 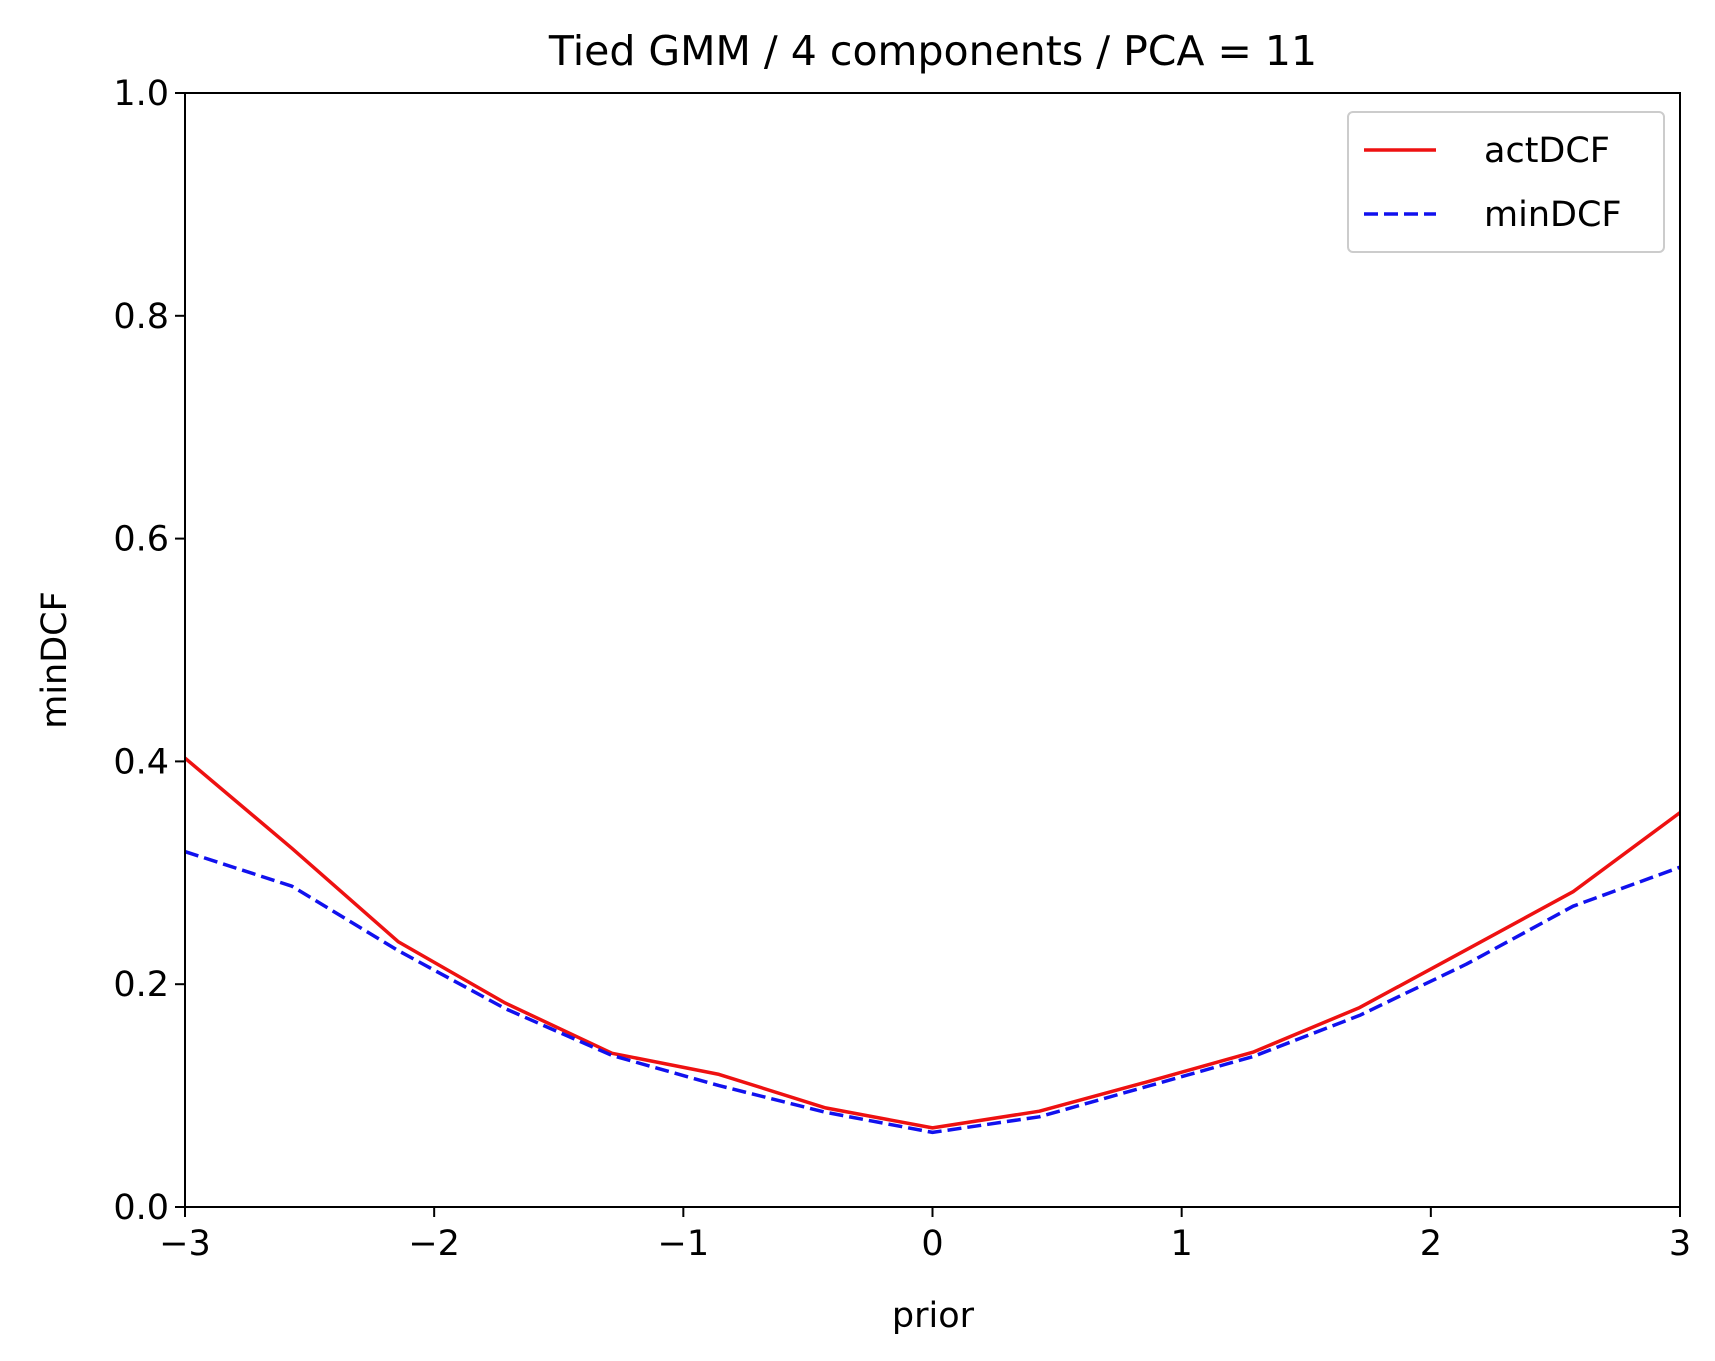 I want to click on x-tick-label: −3, so click(x=185, y=1244).